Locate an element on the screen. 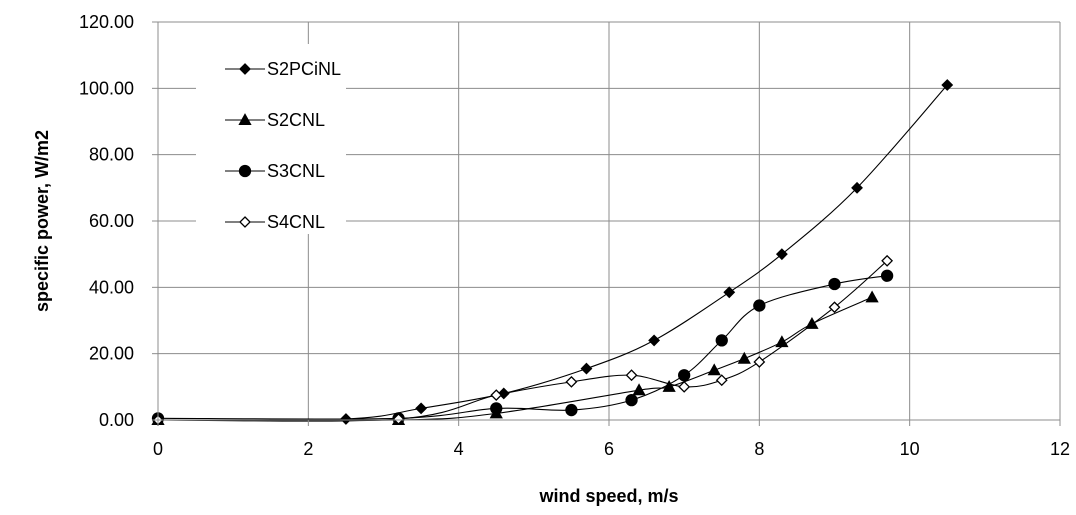 This screenshot has height=515, width=1076. legend-item: S4CNL is located at coordinates (275, 222).